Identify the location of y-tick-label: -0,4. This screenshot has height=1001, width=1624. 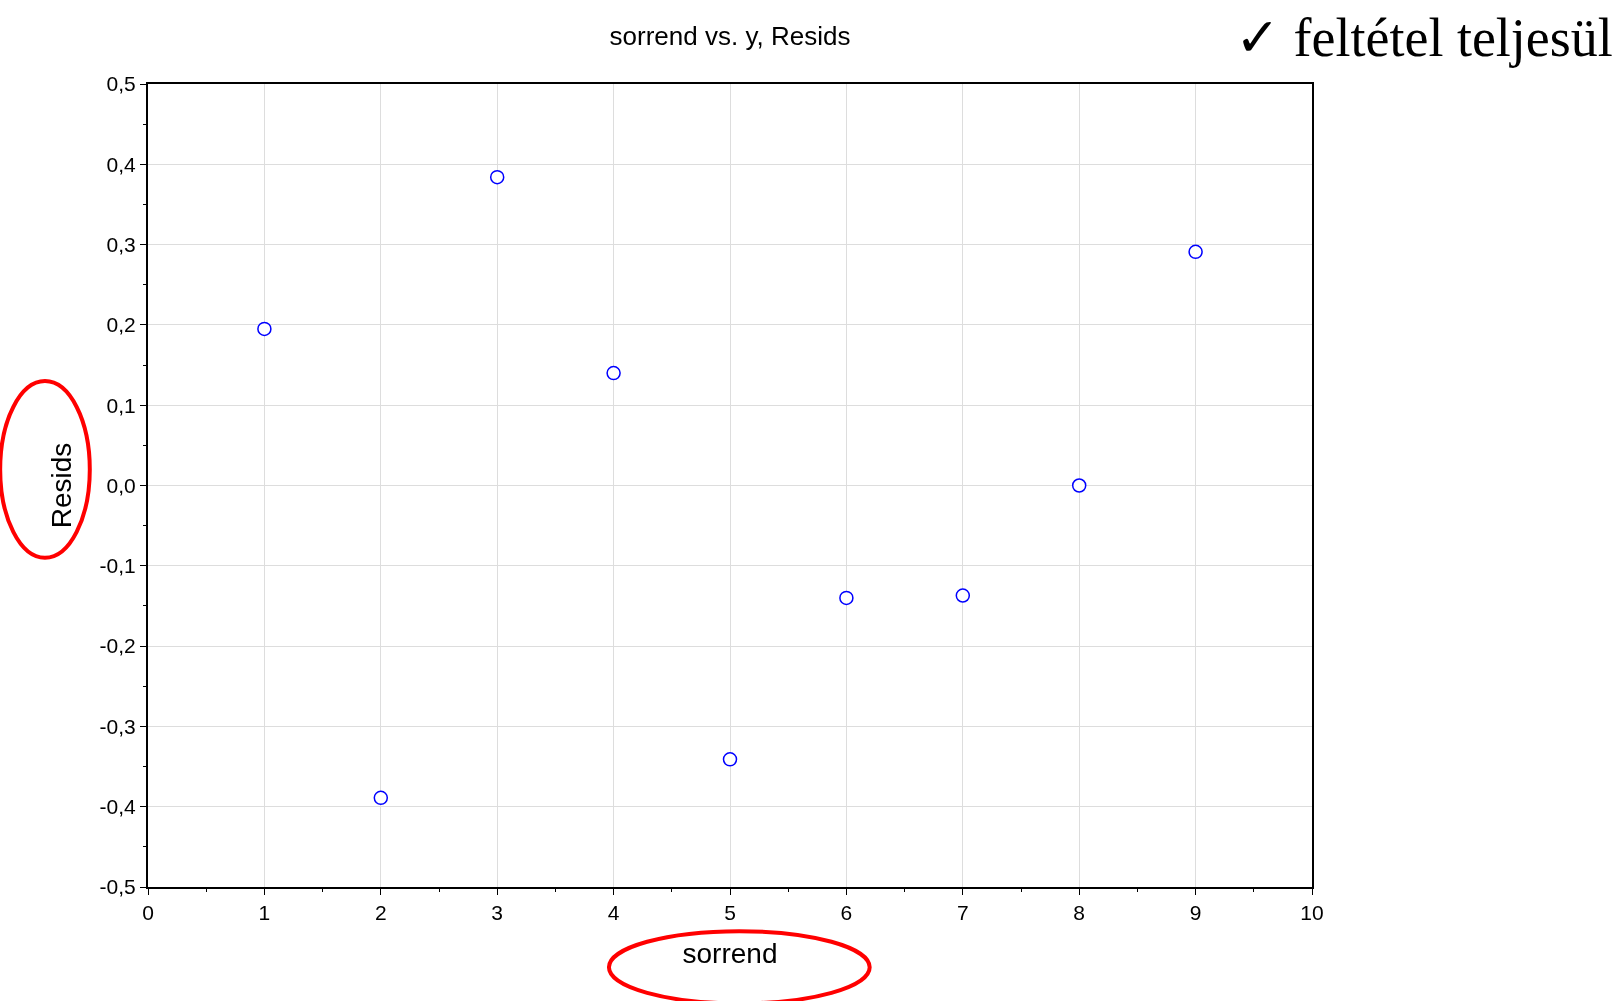
(118, 807).